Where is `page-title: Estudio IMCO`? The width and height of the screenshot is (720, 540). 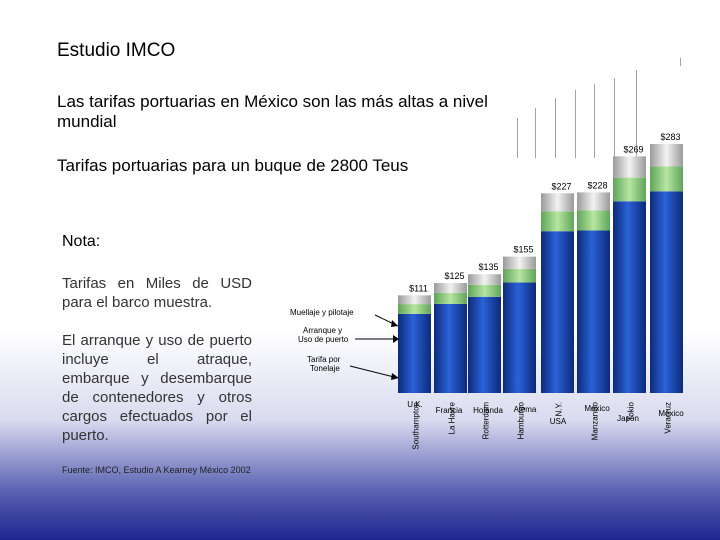
page-title: Estudio IMCO is located at coordinates (116, 50).